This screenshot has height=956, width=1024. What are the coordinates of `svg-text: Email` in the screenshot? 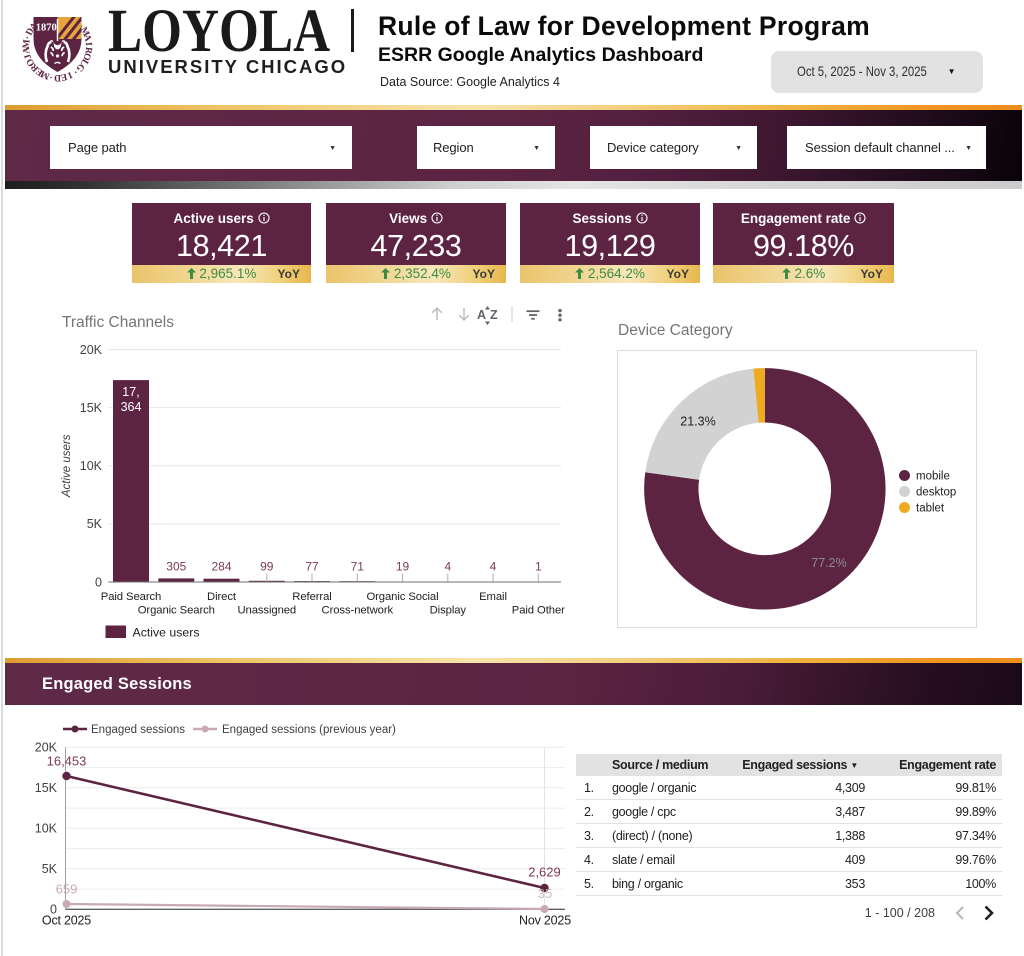 It's located at (493, 597).